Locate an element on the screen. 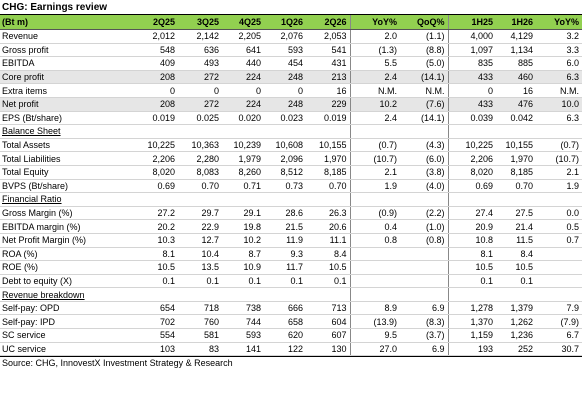  cell: 713 is located at coordinates (328, 308).